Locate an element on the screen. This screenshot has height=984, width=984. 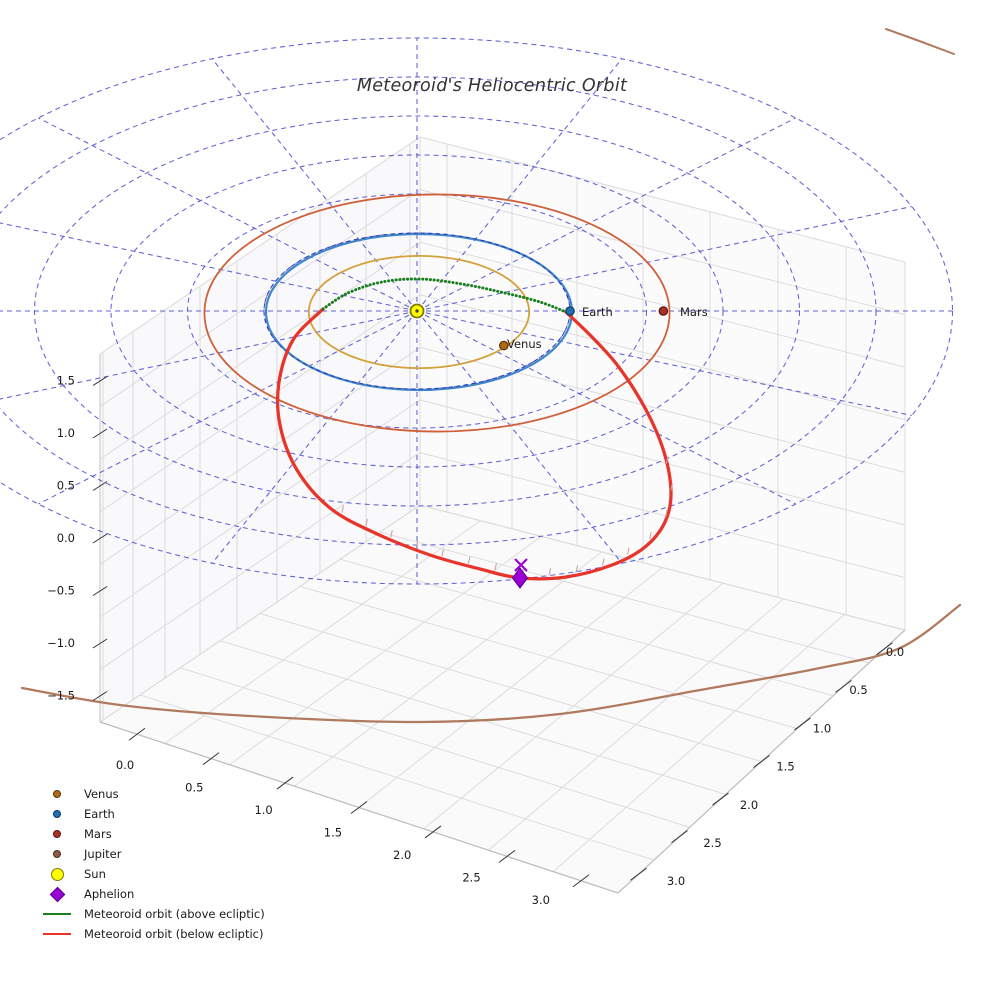
y-tick-label: 2.0 is located at coordinates (749, 805).